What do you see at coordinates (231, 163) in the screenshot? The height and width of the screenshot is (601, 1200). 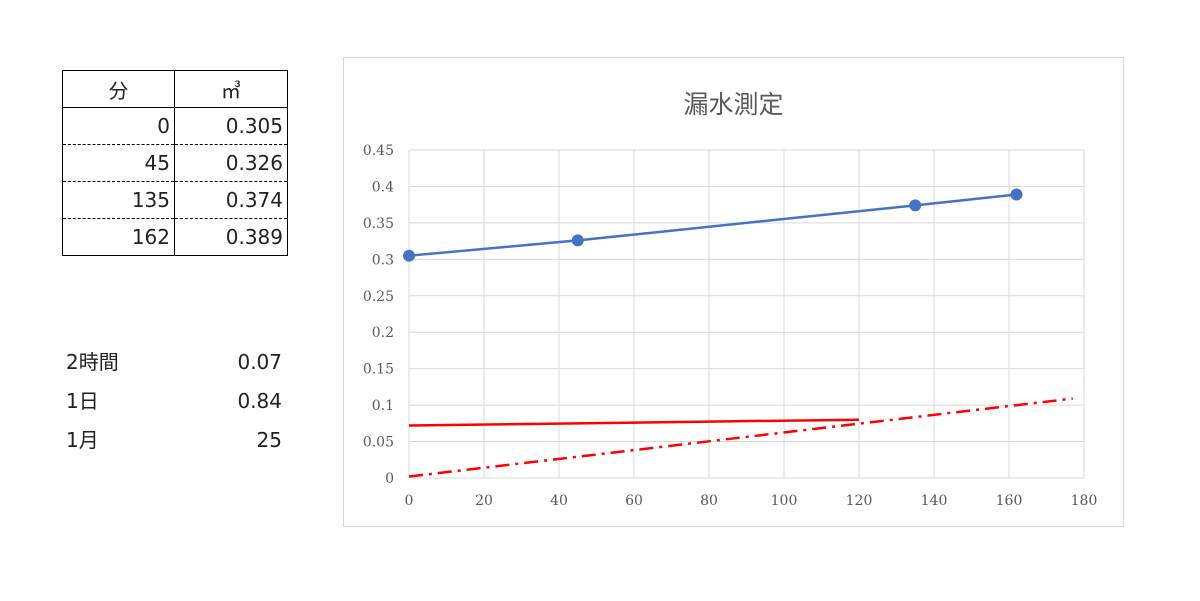 I see `cell-volume: 0.326` at bounding box center [231, 163].